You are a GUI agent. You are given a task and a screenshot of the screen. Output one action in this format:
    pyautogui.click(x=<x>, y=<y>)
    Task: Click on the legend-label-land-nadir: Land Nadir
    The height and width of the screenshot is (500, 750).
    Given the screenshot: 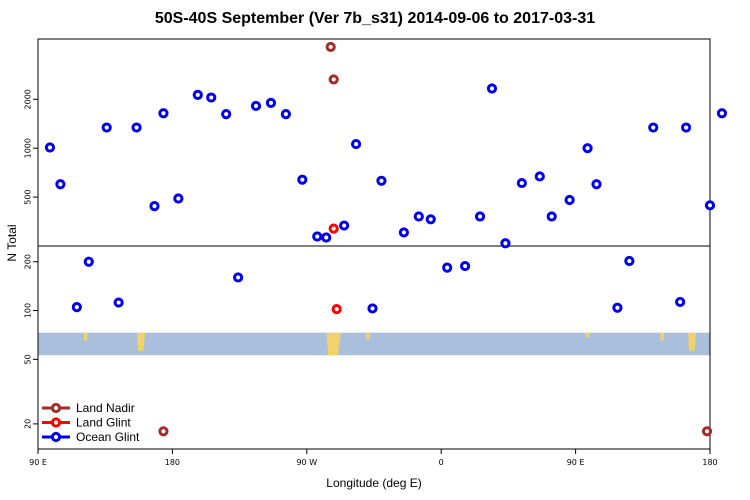 What is the action you would take?
    pyautogui.click(x=105, y=408)
    